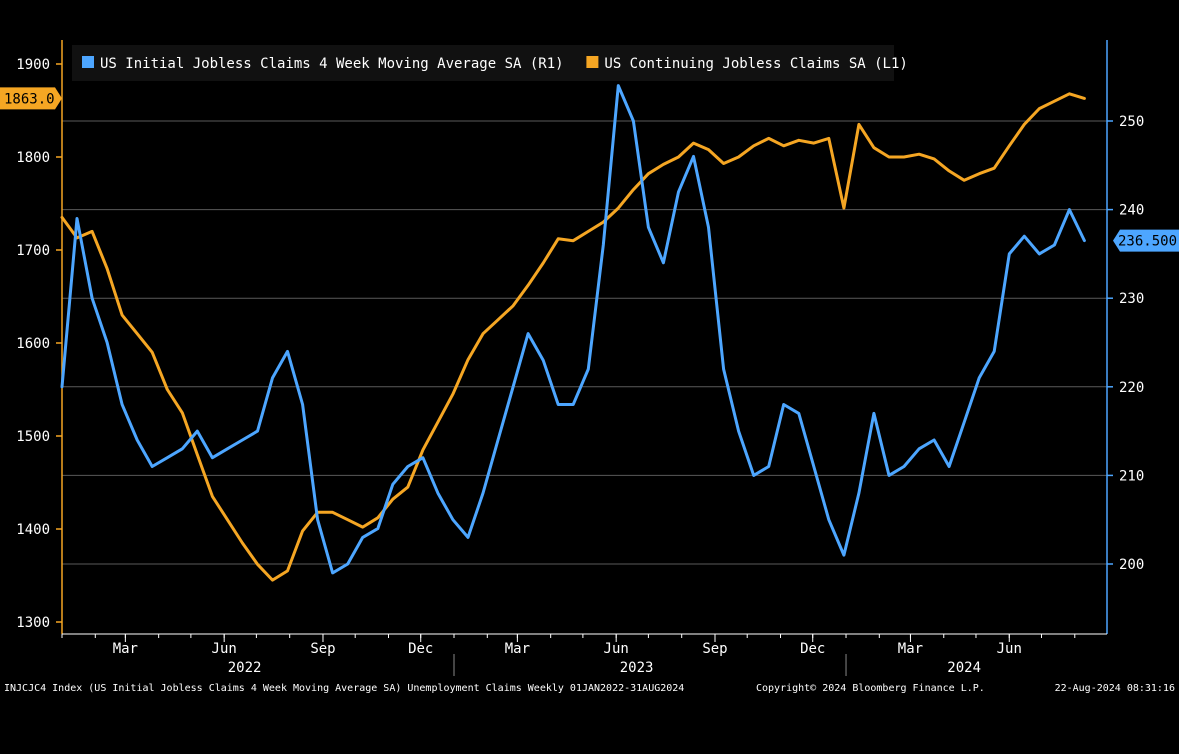  I want to click on footer-timestamp: 22-Aug-2024 08:31:16, so click(1114, 688).